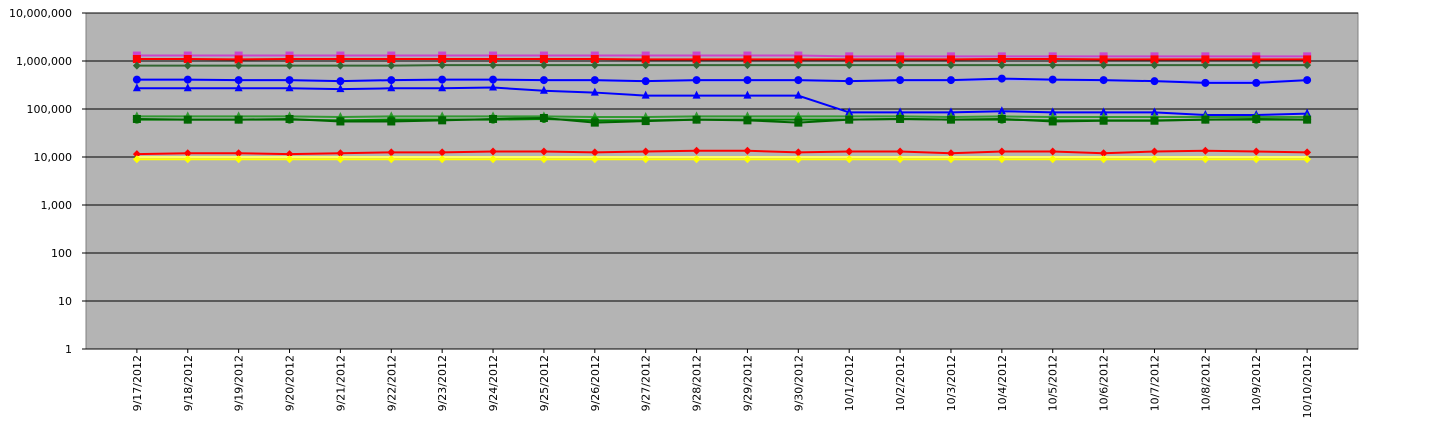  I want to click on x-tick-label: 9/29/2012, so click(747, 383).